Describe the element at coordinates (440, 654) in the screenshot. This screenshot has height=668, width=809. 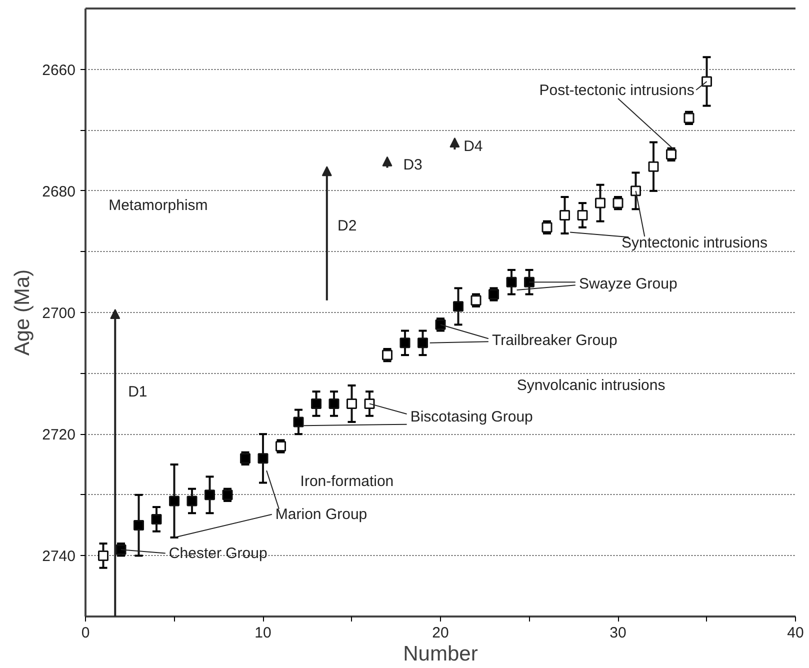
I see `x-axis-title: Number` at that location.